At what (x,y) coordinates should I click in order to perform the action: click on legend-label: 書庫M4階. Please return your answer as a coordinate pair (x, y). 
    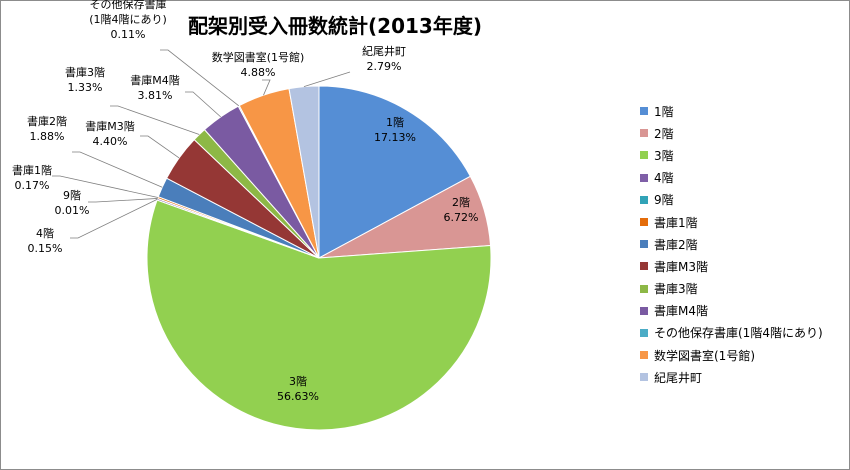
    Looking at the image, I should click on (681, 311).